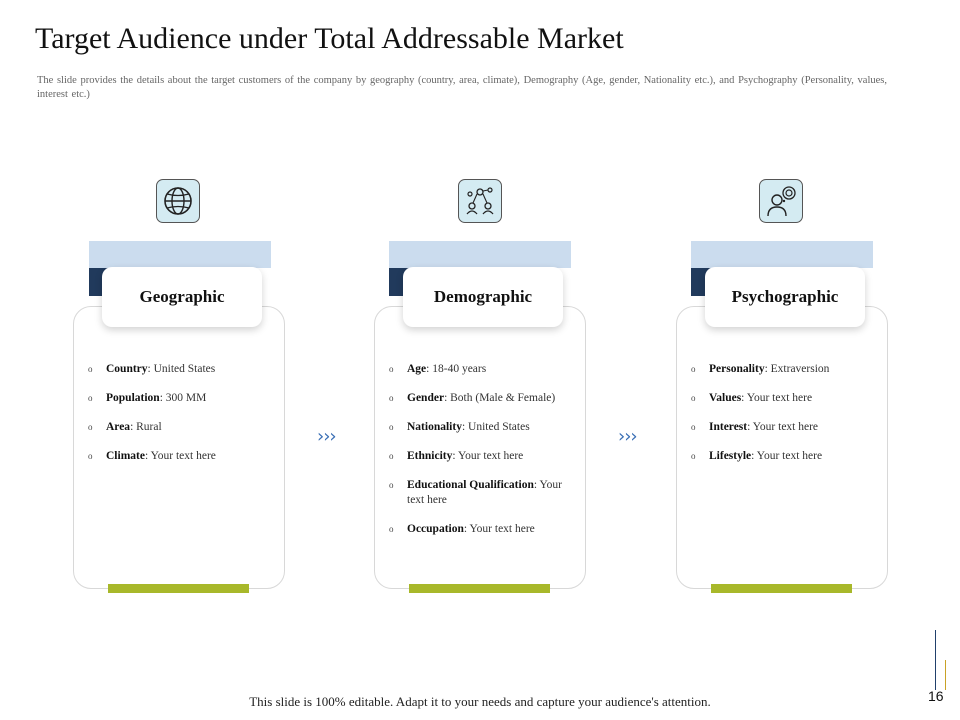  Describe the element at coordinates (757, 456) in the screenshot. I see `list-item: o Lifestyle: Your text here` at that location.